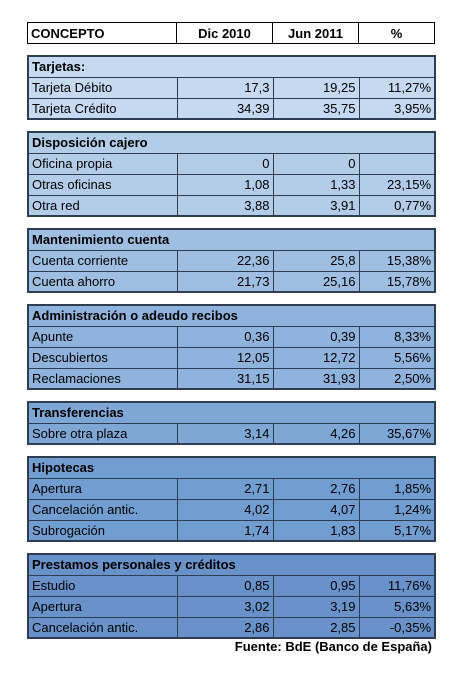 The width and height of the screenshot is (464, 678). I want to click on table-row: Descubiertos 12,05 12,72 5,56%, so click(231, 357).